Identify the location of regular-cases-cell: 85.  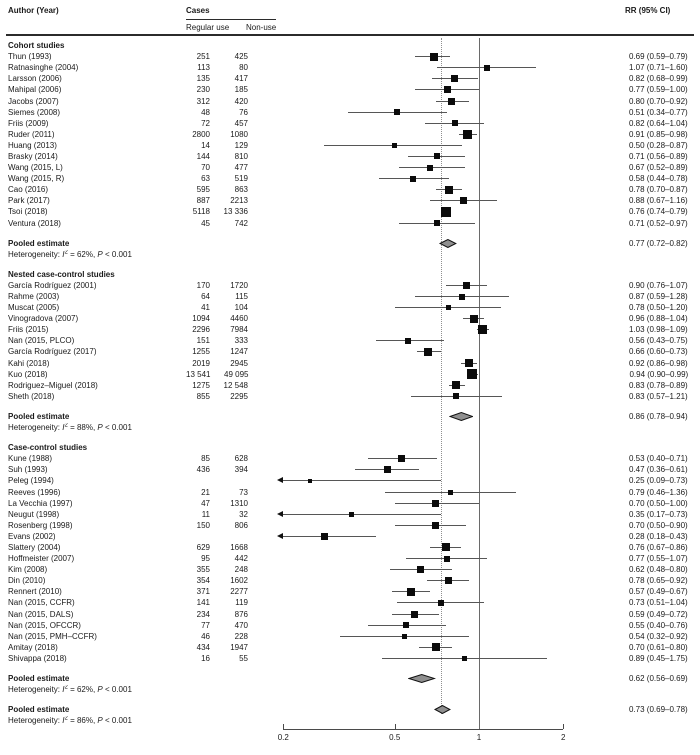
(205, 459).